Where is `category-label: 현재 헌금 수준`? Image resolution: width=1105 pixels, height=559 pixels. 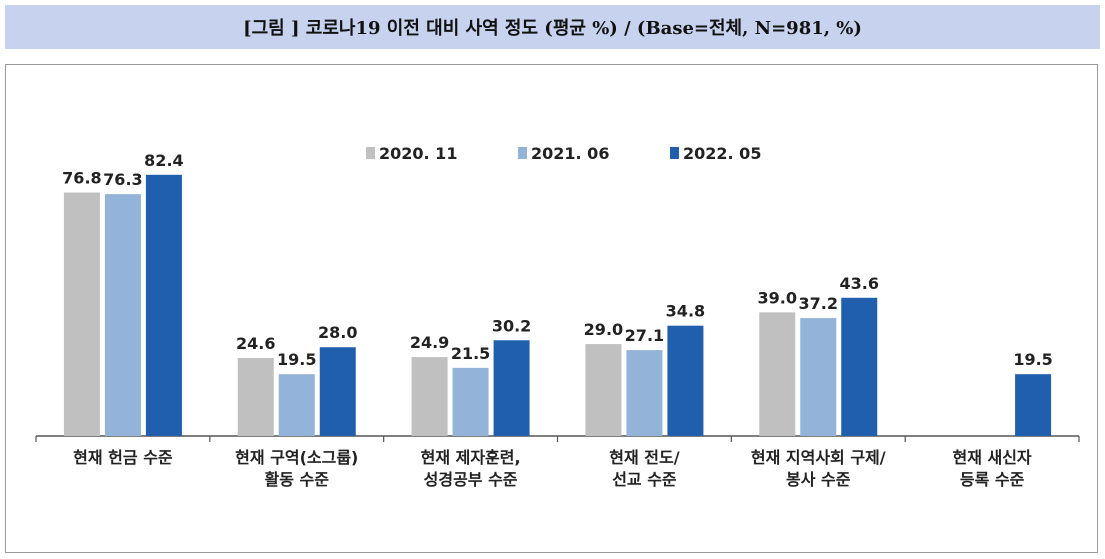 category-label: 현재 헌금 수준 is located at coordinates (123, 457).